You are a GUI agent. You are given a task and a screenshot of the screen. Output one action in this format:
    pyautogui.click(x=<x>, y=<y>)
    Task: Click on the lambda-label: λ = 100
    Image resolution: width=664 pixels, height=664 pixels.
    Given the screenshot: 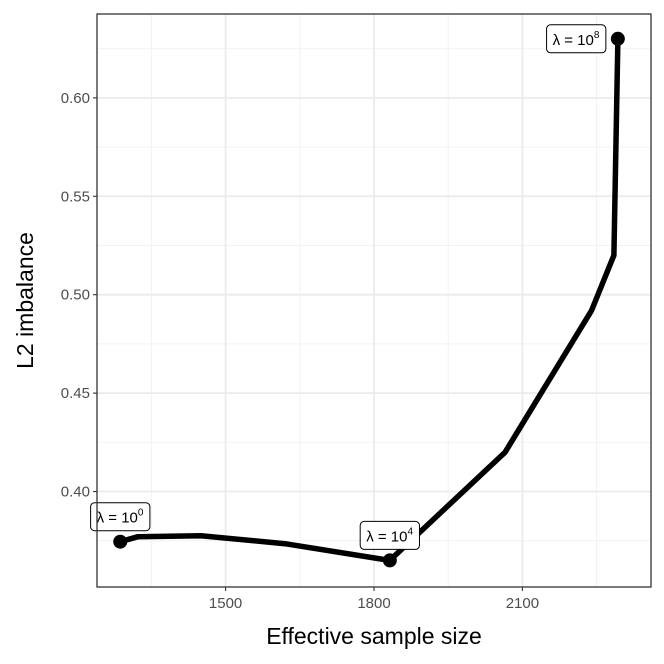 What is the action you would take?
    pyautogui.click(x=120, y=517)
    